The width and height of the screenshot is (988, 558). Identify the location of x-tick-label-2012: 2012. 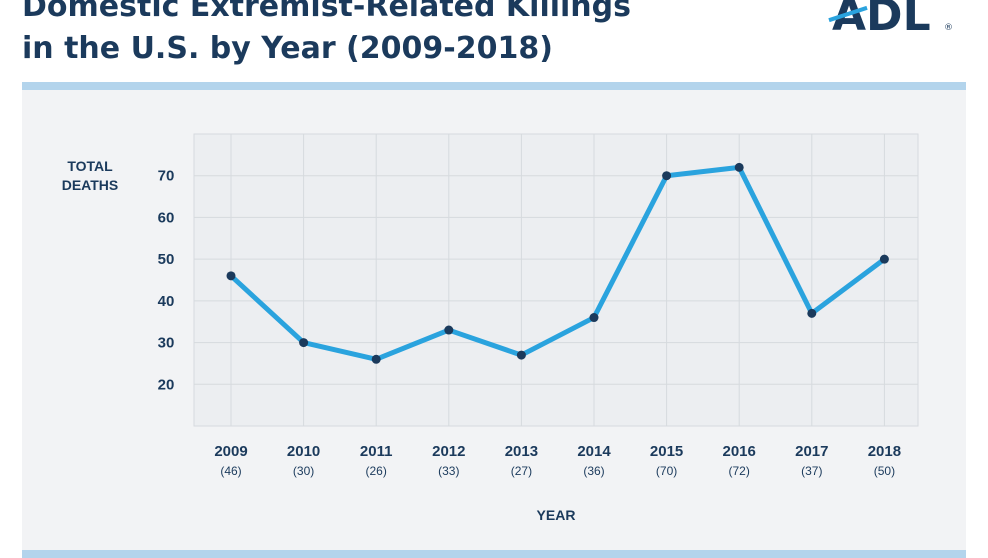
(448, 451).